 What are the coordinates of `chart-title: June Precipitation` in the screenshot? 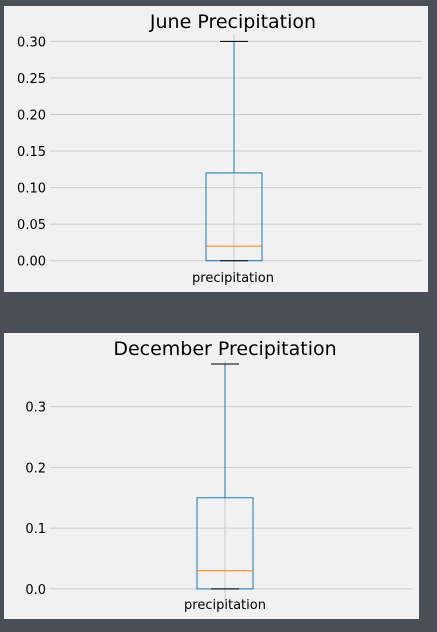 It's located at (232, 22).